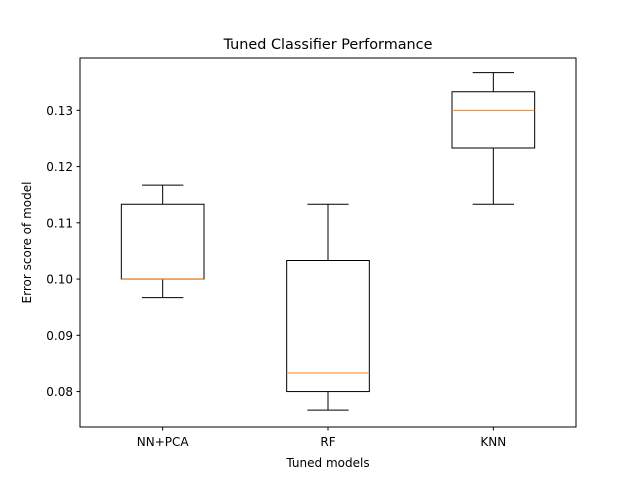 The width and height of the screenshot is (640, 480). Describe the element at coordinates (59, 111) in the screenshot. I see `y-tick-label: 0.13` at that location.